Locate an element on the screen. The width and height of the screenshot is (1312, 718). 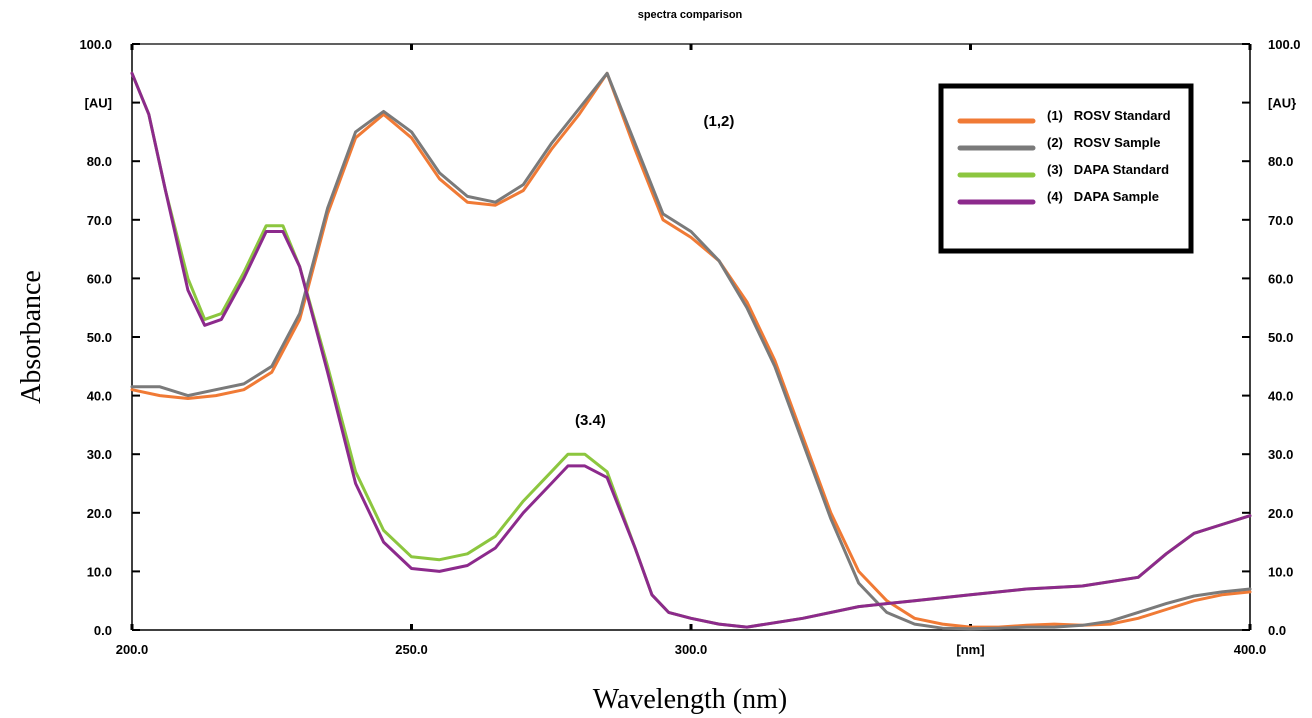
y-tick-label: 70.0 is located at coordinates (99, 220).